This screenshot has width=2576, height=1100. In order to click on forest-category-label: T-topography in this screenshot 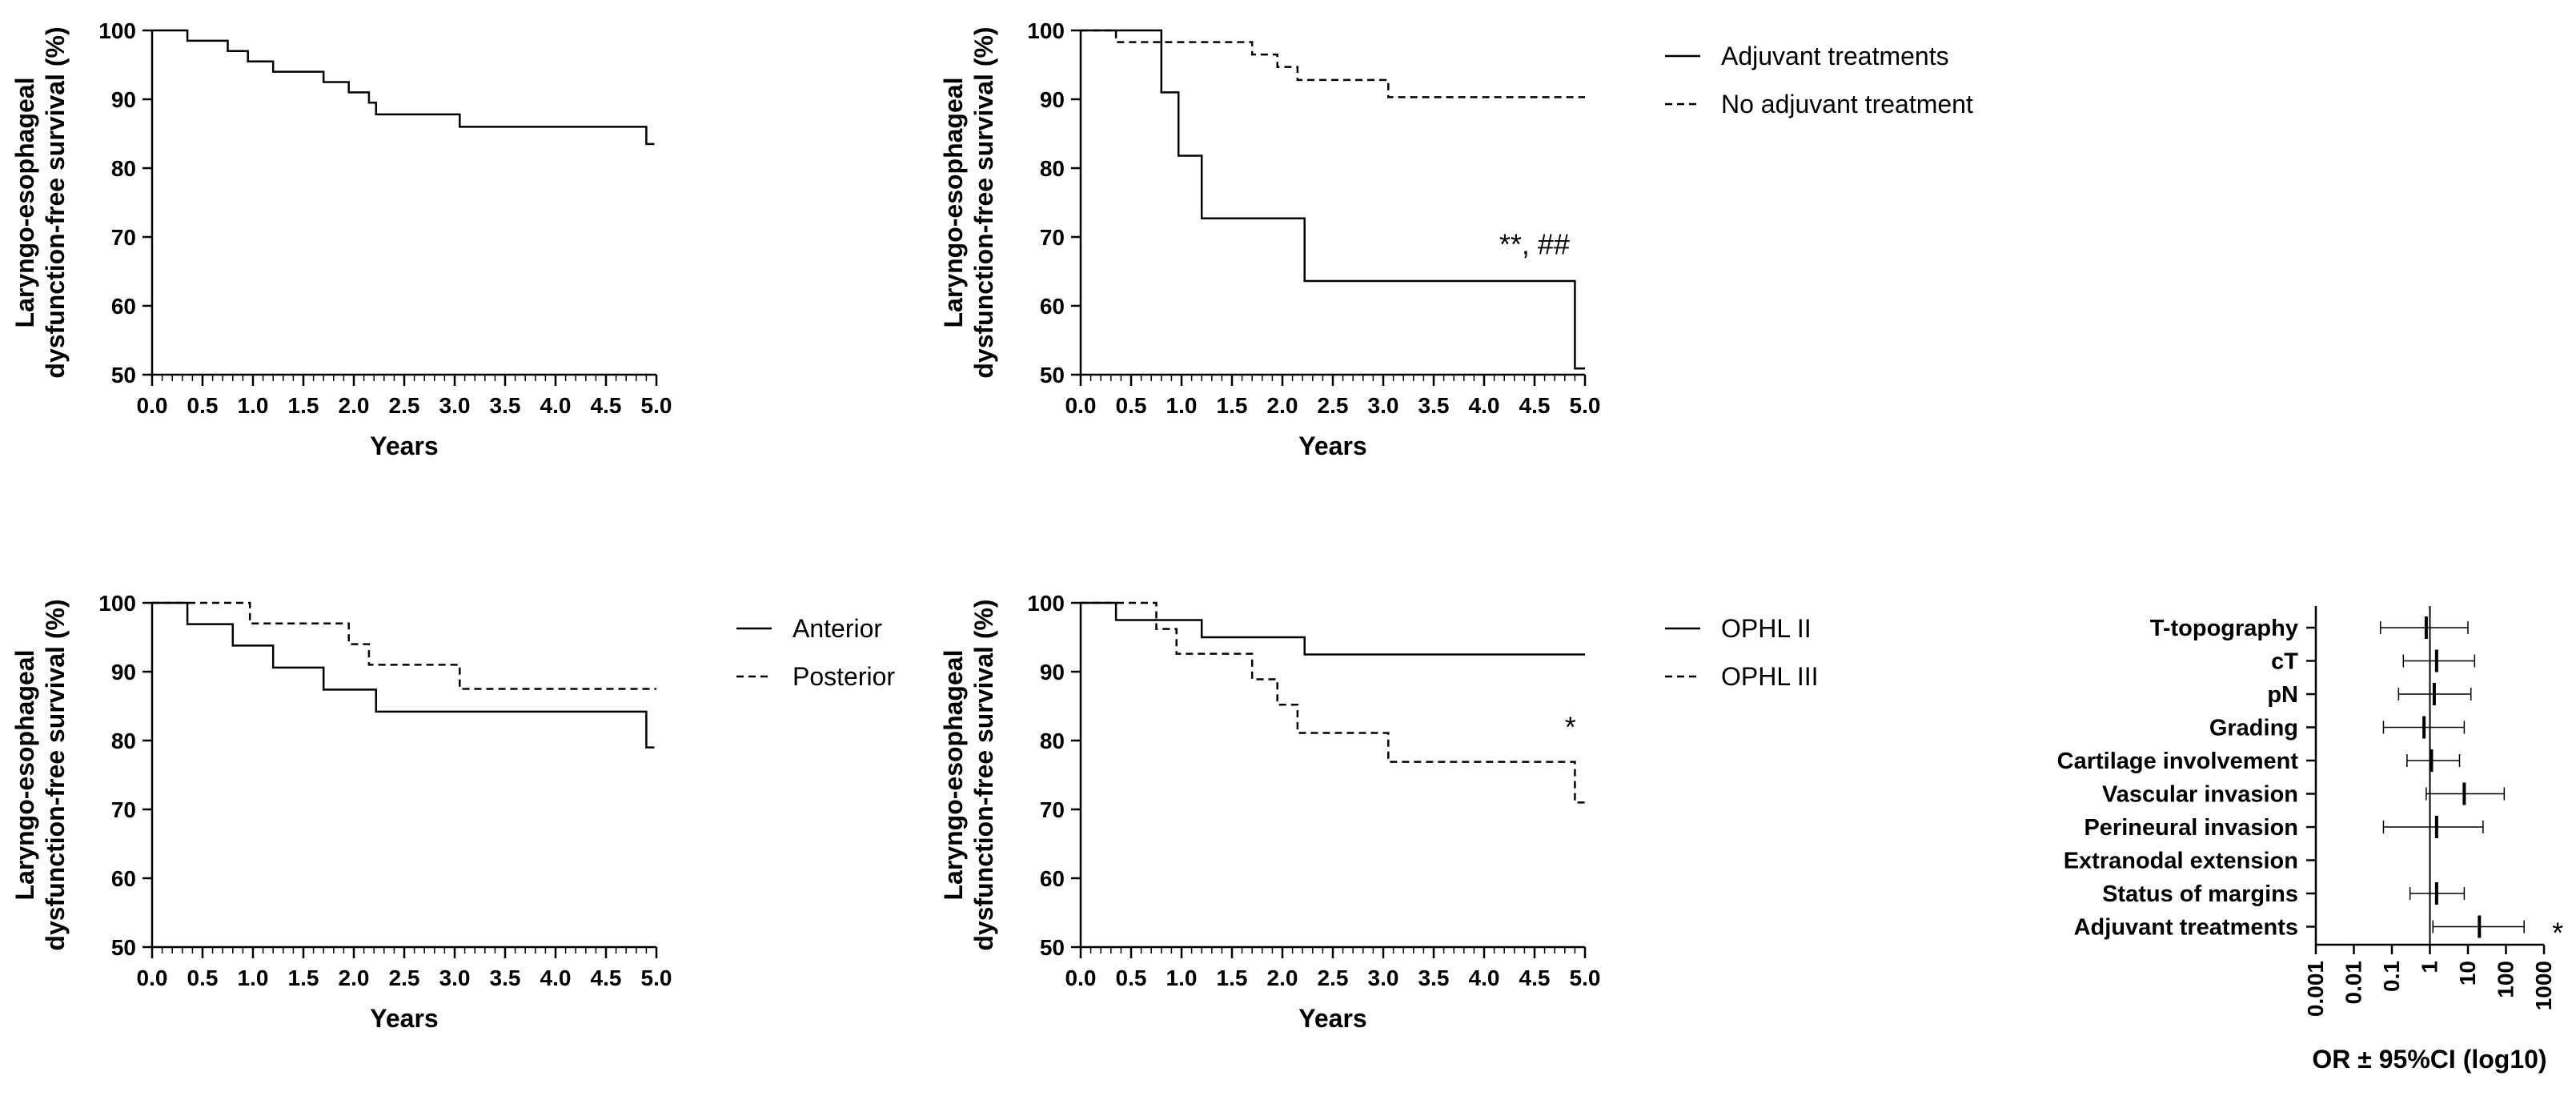, I will do `click(2224, 628)`.